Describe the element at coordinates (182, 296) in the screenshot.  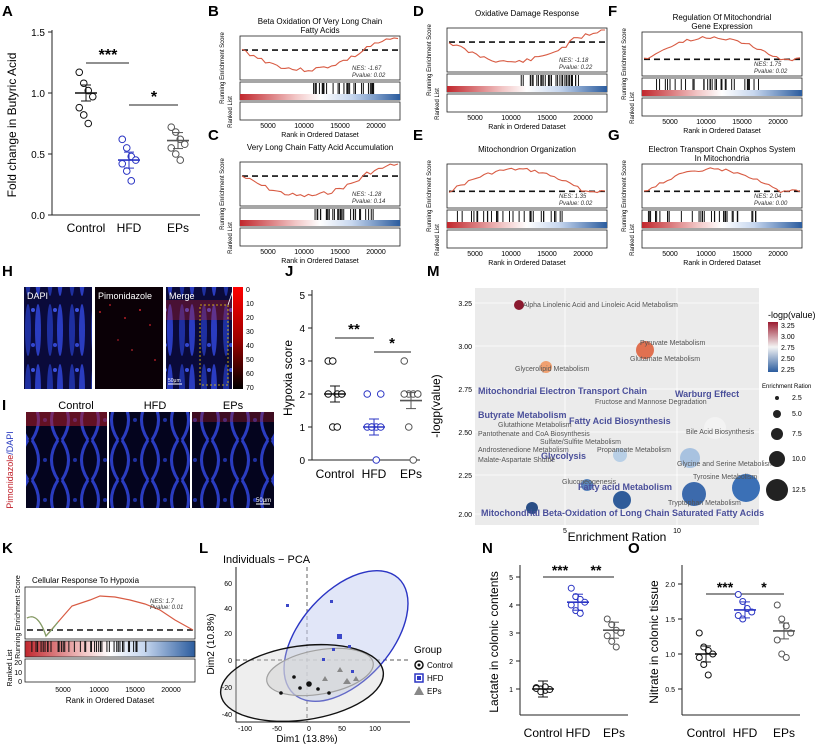
I see `h-label-merge: Merge` at that location.